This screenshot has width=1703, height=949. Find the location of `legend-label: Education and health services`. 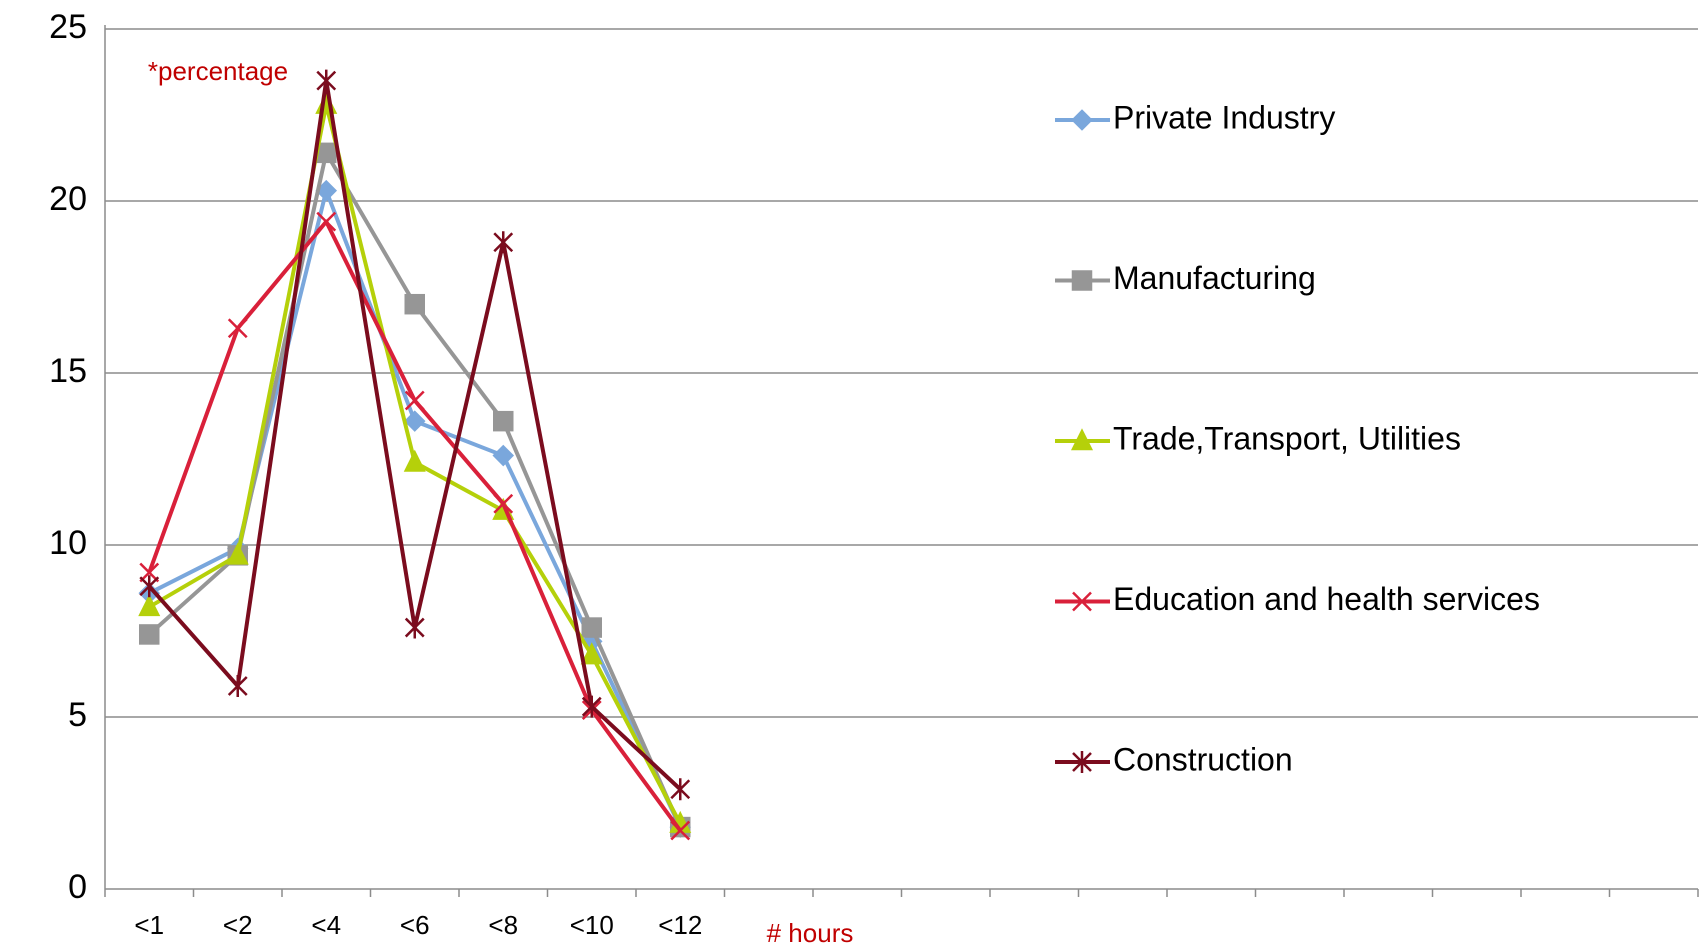

legend-label: Education and health services is located at coordinates (1326, 599).